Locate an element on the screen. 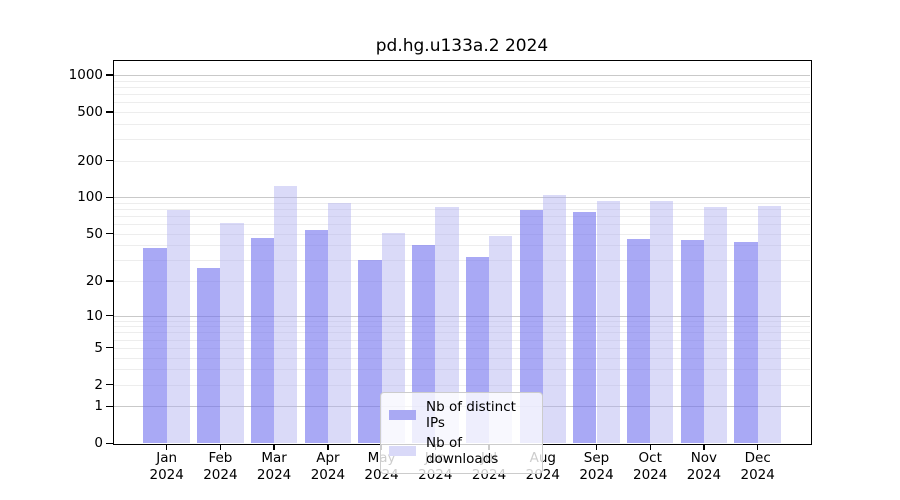 The image size is (900, 500). x-tick-month: Mar is located at coordinates (274, 458).